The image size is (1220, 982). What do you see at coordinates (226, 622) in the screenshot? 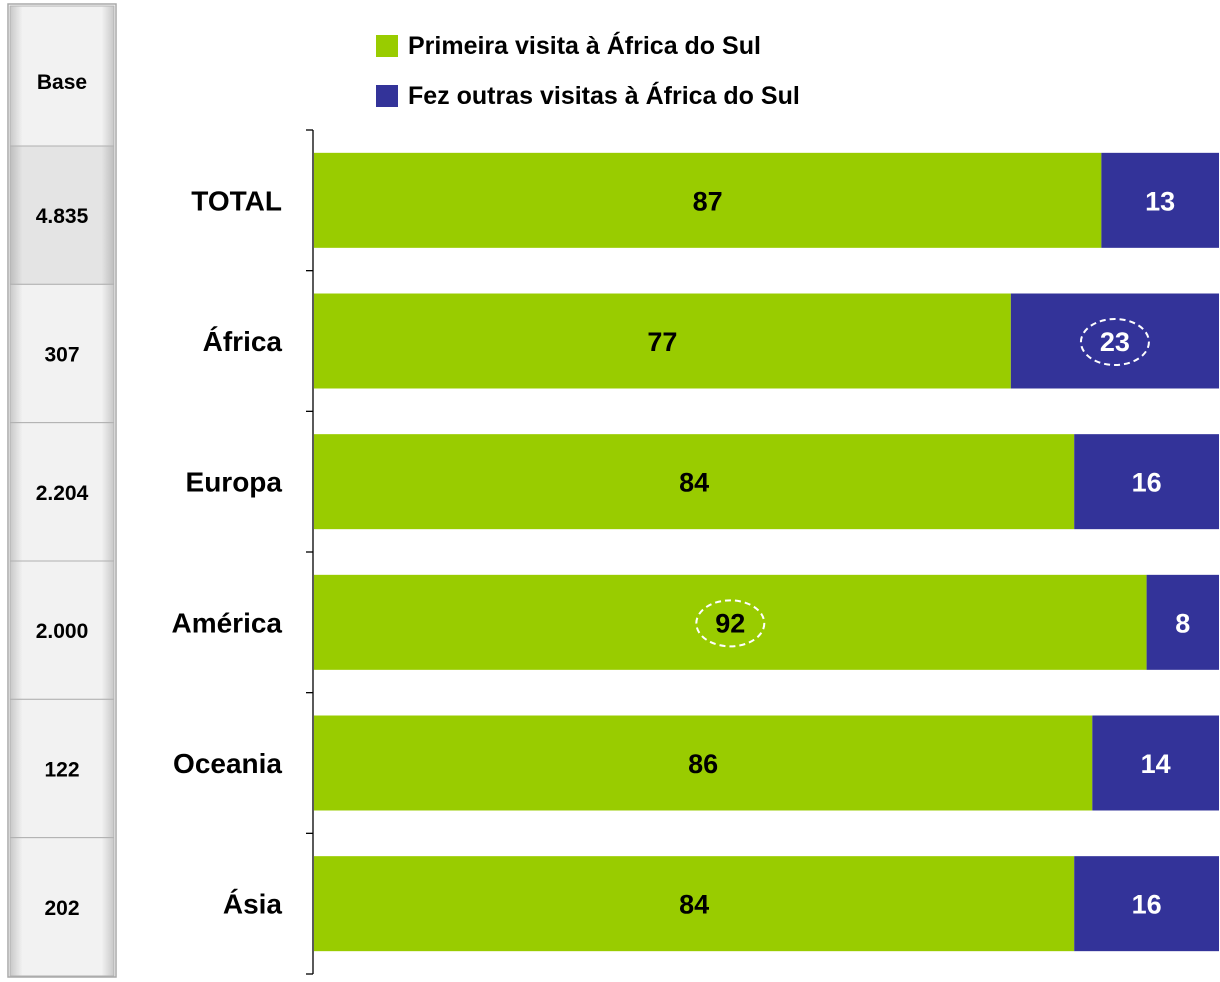
I see `category-label-america: América` at bounding box center [226, 622].